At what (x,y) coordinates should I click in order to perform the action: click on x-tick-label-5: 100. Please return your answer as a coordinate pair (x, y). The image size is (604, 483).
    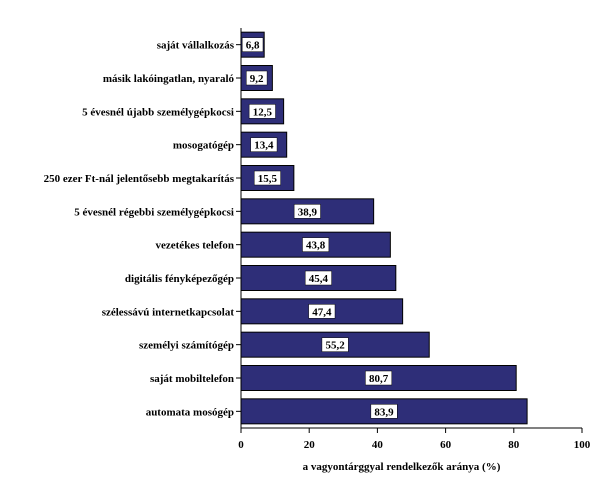
    Looking at the image, I should click on (582, 445).